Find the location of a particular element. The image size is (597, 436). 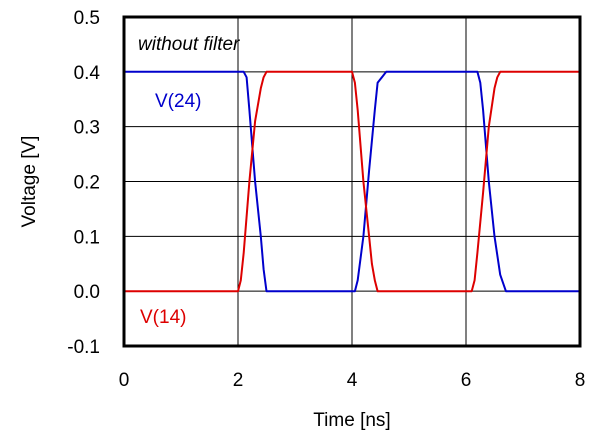

y-tick-label: 0.5 is located at coordinates (87, 18).